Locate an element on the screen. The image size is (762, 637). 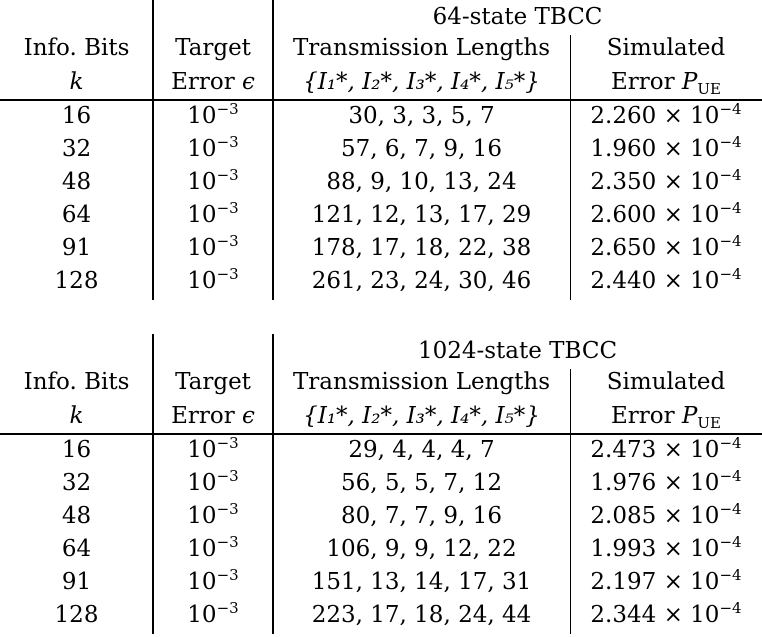
cell-pue: 2.350 × 10−4 is located at coordinates (666, 182).